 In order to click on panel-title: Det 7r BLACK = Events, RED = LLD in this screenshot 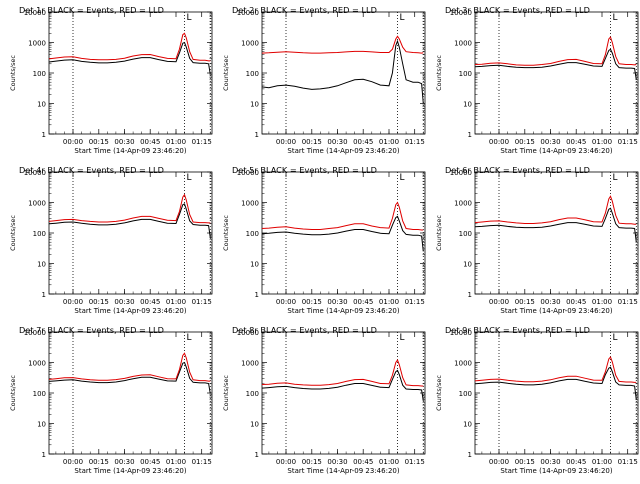, I will do `click(91, 330)`.